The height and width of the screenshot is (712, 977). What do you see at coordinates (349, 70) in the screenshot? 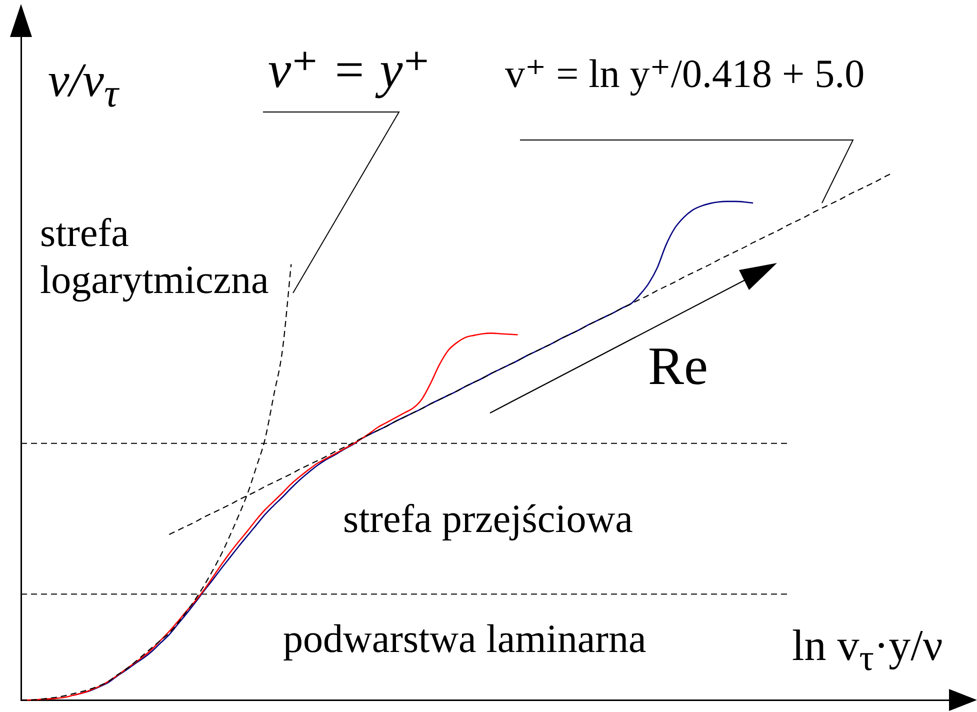
I see `text: v⁺ = y⁺` at bounding box center [349, 70].